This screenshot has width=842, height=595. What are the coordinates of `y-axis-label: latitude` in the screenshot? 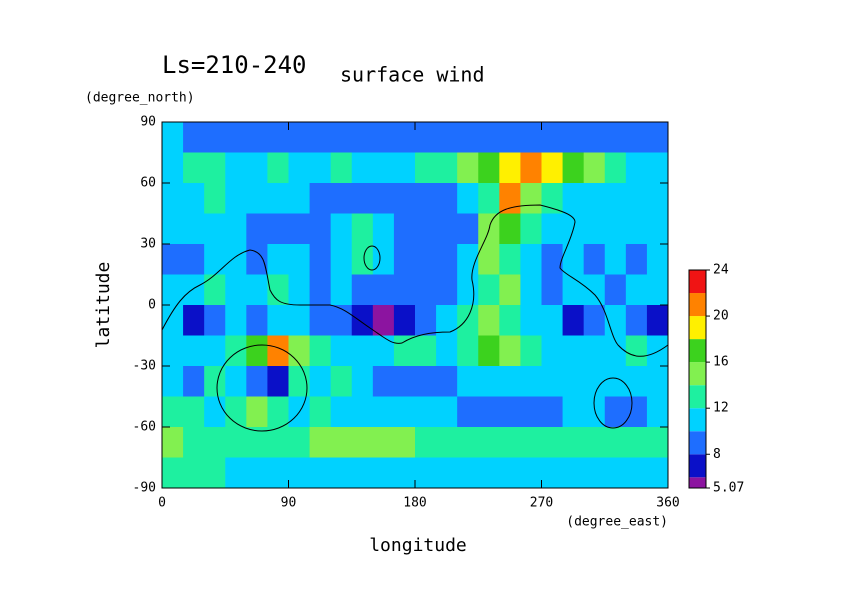 It's located at (103, 305).